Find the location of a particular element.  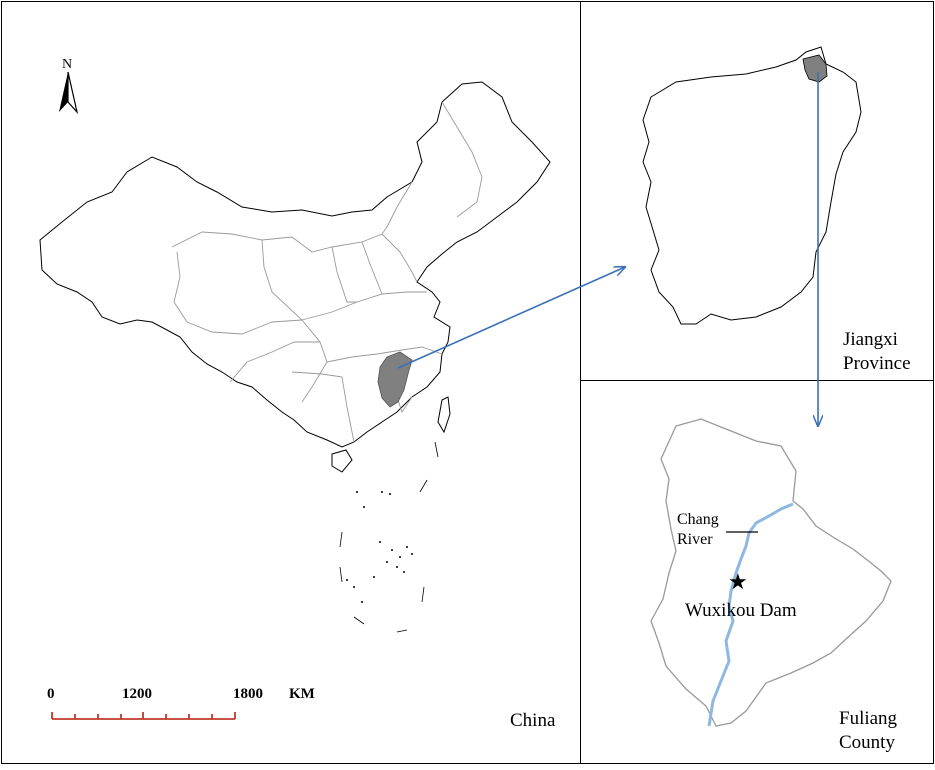

nine-dash-line is located at coordinates (389, 537).